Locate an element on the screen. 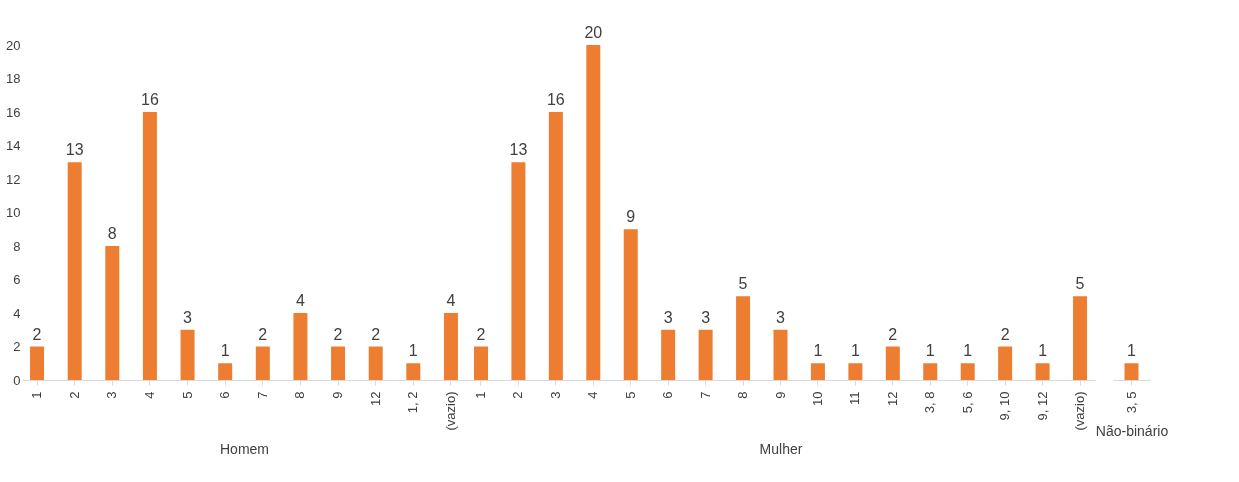 The width and height of the screenshot is (1239, 482). x-tick-label: 10 is located at coordinates (817, 398).